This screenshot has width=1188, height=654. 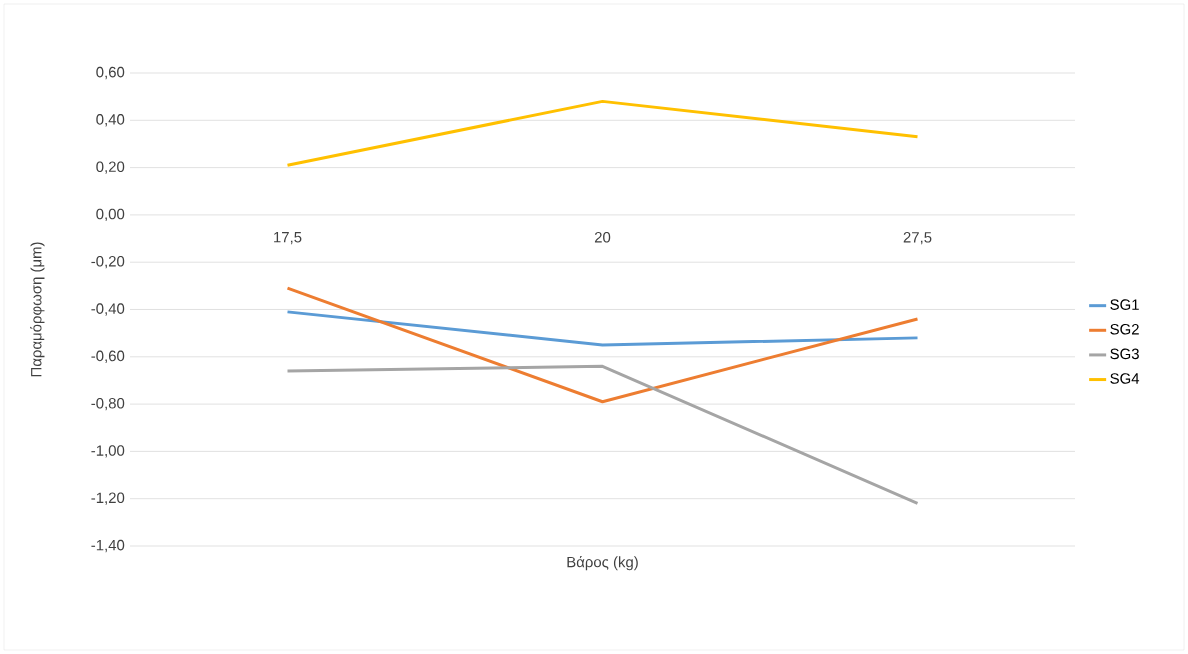 I want to click on legend-label: SG4, so click(x=1125, y=378).